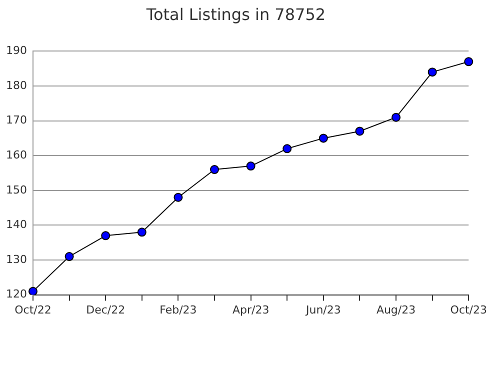 The height and width of the screenshot is (380, 490). Describe the element at coordinates (16, 120) in the screenshot. I see `y-tick-label: 170` at that location.